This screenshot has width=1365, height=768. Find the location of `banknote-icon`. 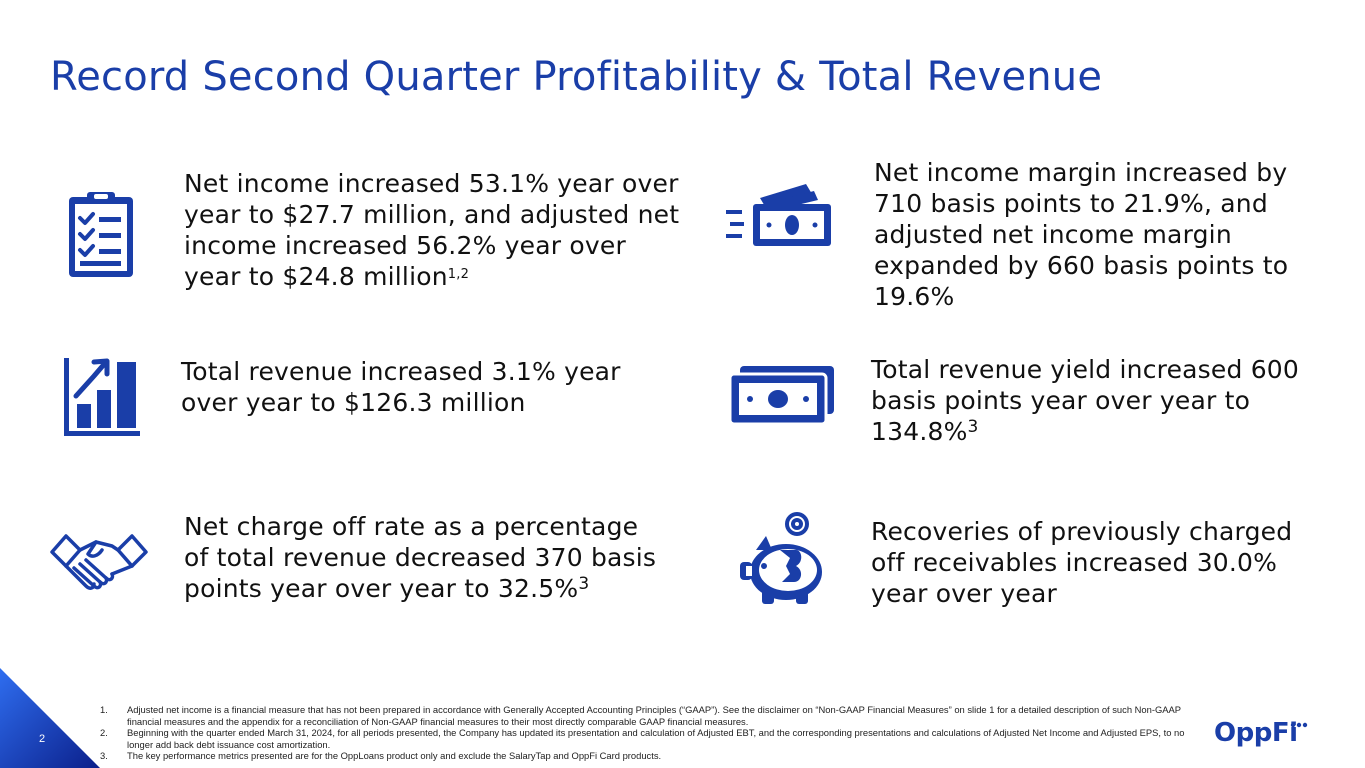

banknote-icon is located at coordinates (782, 395).